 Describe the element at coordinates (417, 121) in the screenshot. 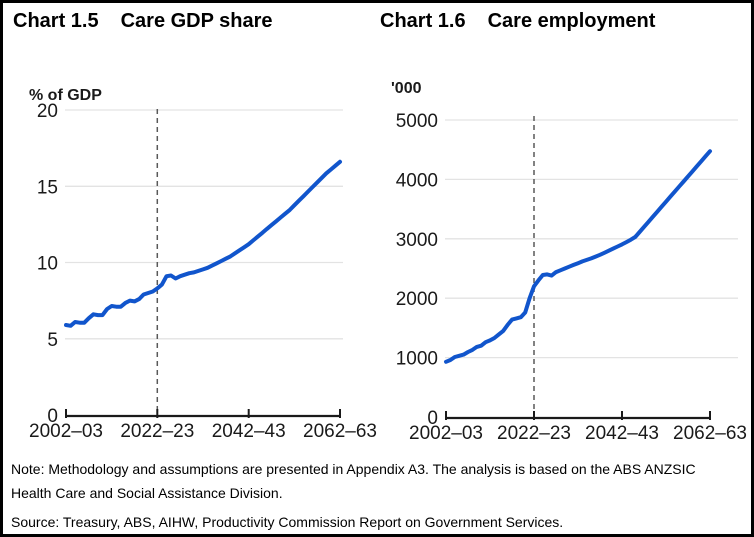

I see `y-tick-label: 5000` at that location.